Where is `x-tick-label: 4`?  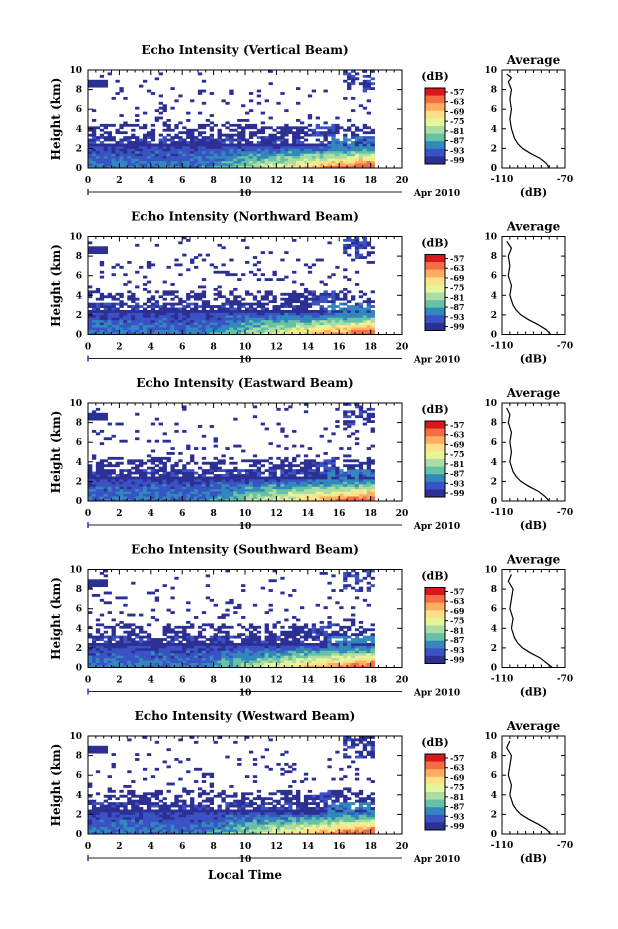 x-tick-label: 4 is located at coordinates (151, 348).